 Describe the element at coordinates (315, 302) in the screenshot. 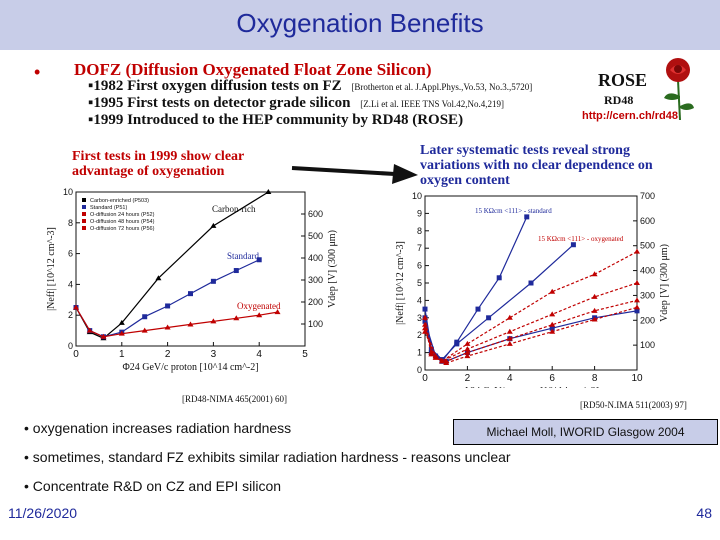

I see `y2-tick-label: 200` at that location.